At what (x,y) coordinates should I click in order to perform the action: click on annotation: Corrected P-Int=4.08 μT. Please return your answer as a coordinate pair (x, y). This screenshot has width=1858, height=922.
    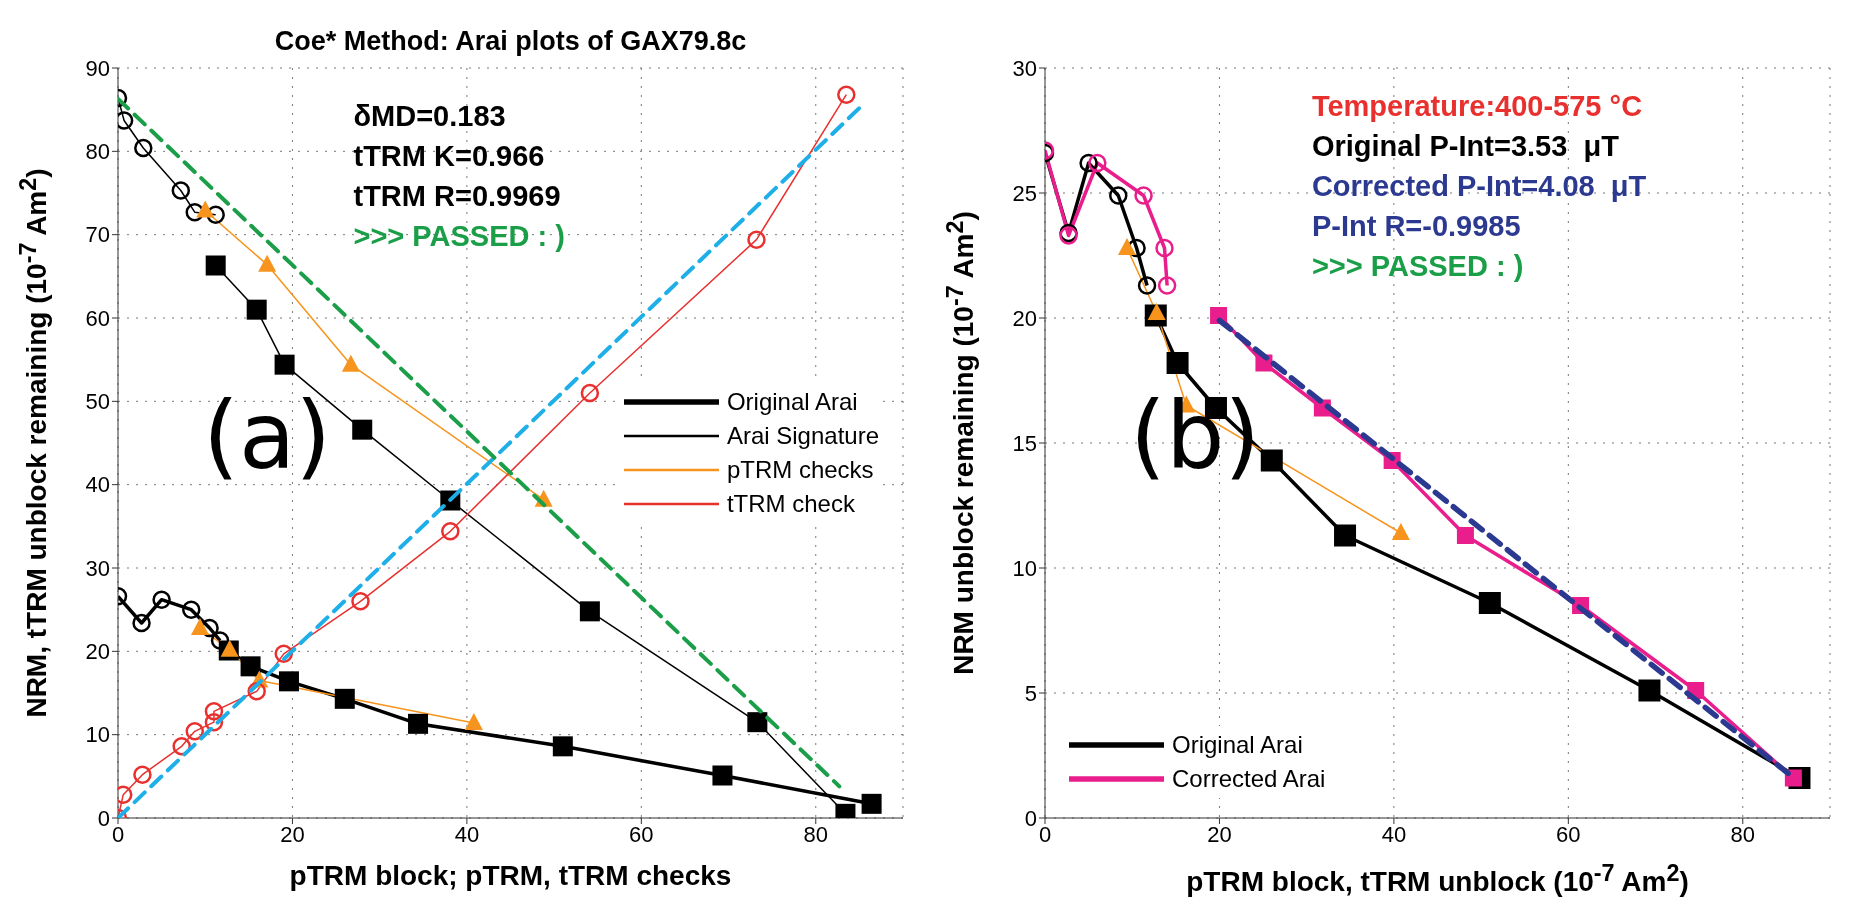
    Looking at the image, I should click on (1479, 186).